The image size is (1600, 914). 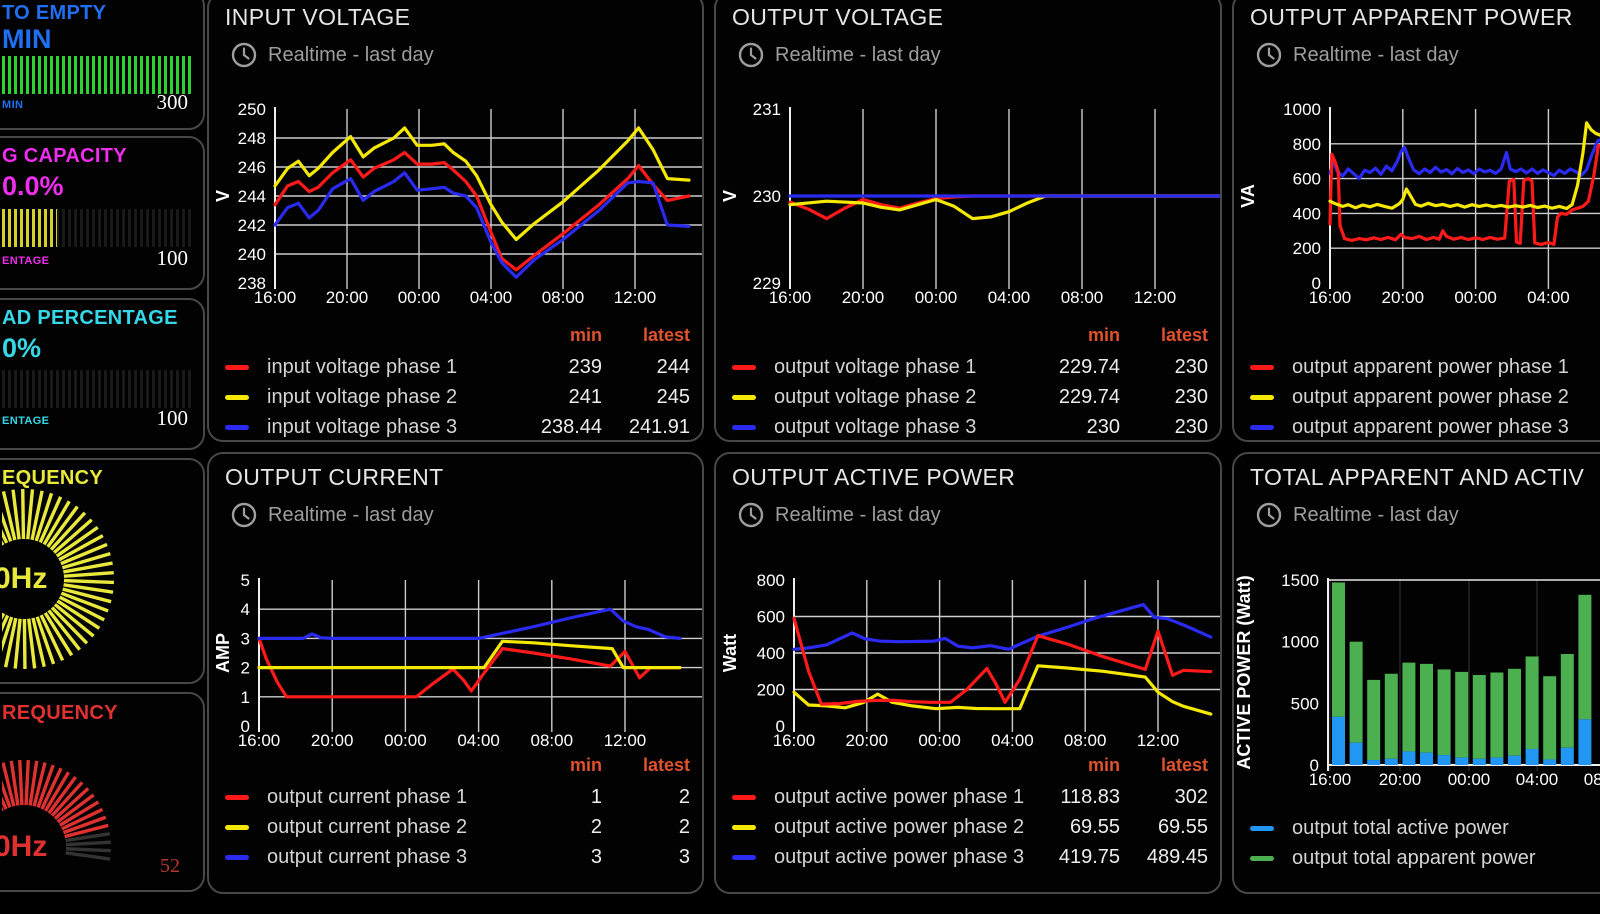 I want to click on svg-text: 244, so click(x=252, y=196).